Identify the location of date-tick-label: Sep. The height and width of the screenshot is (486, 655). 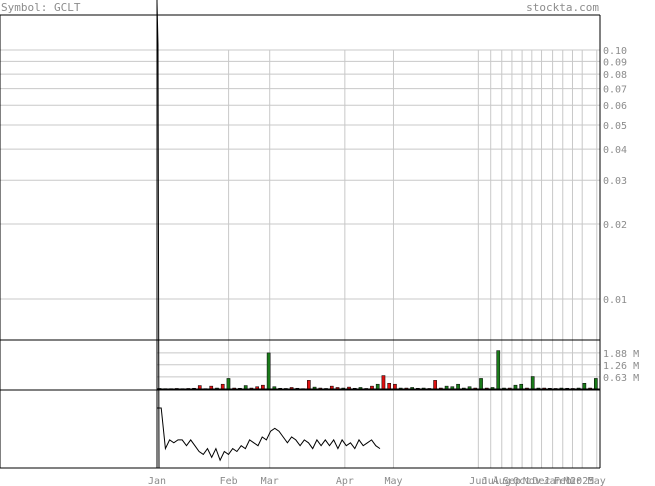
(512, 481).